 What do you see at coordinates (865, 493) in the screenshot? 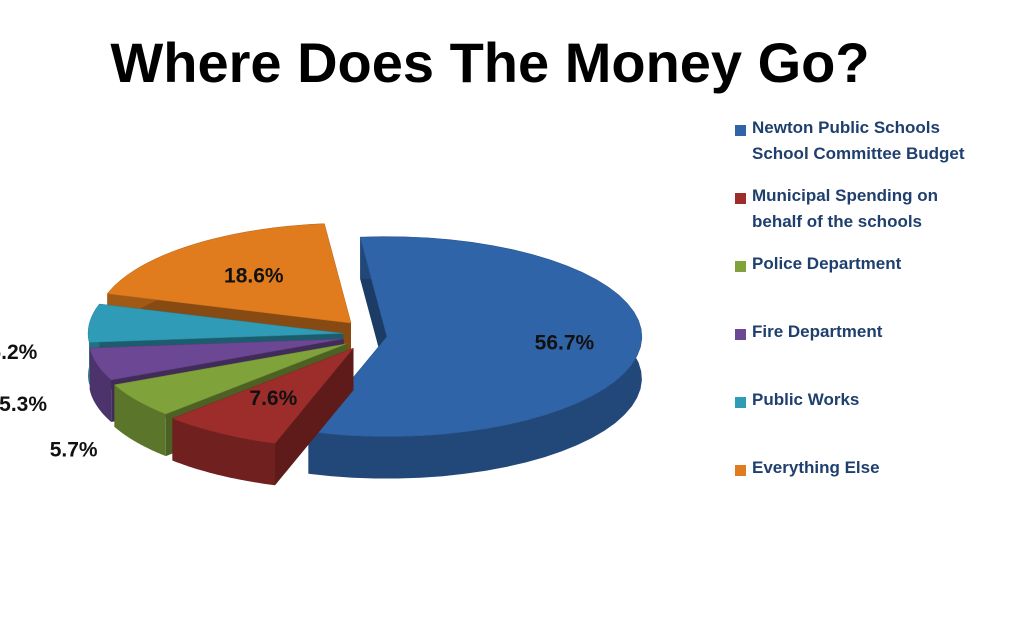
I see `legend-item: Everything Else` at bounding box center [865, 493].